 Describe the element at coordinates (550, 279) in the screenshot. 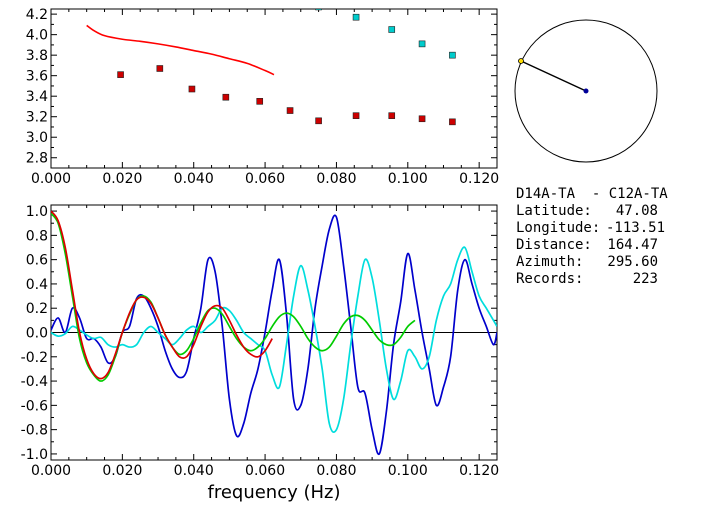

I see `records-label: Records:` at that location.